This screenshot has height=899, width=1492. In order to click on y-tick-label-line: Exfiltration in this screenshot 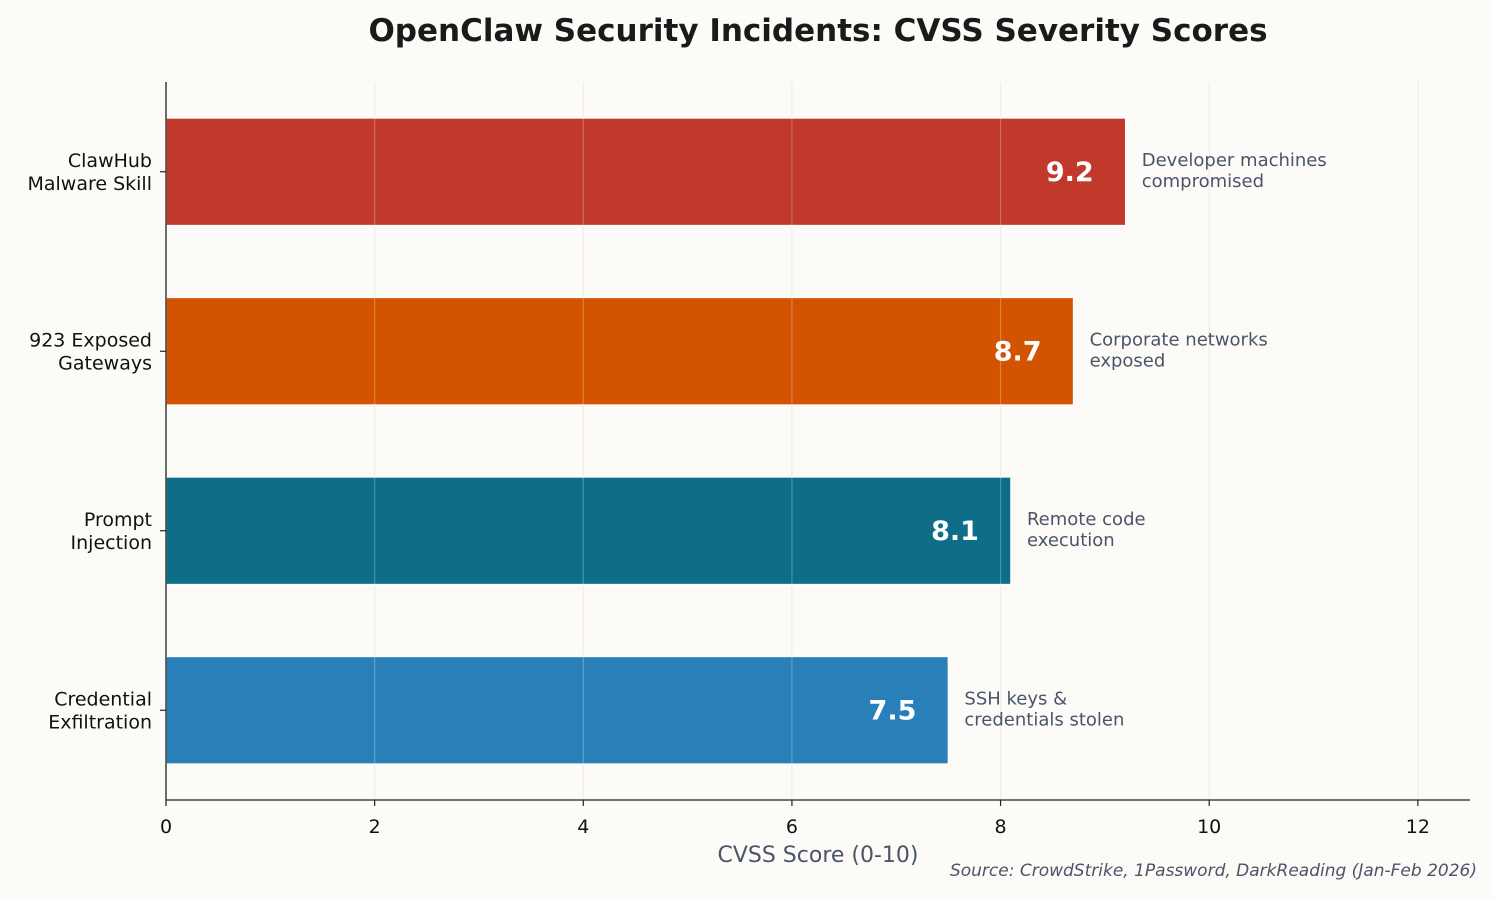, I will do `click(100, 722)`.